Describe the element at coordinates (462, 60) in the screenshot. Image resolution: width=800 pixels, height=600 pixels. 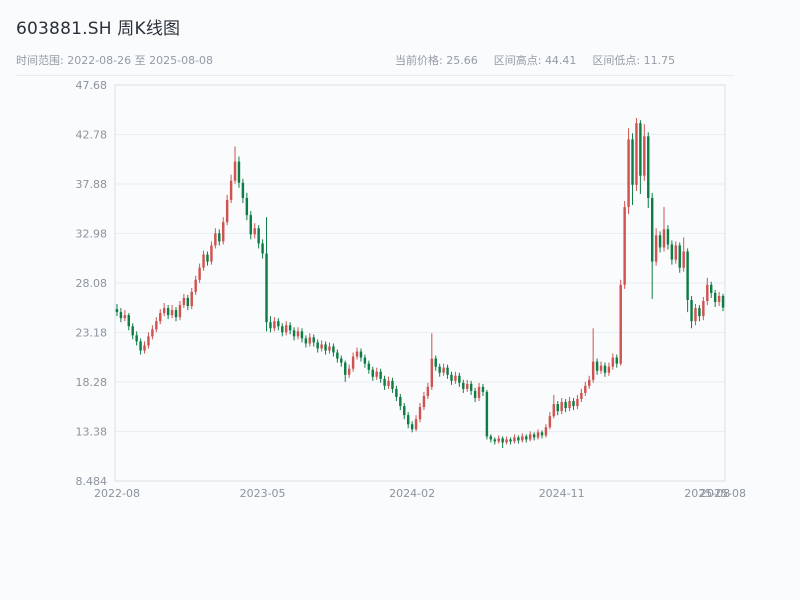
I see `current-price-value: 25.66` at that location.